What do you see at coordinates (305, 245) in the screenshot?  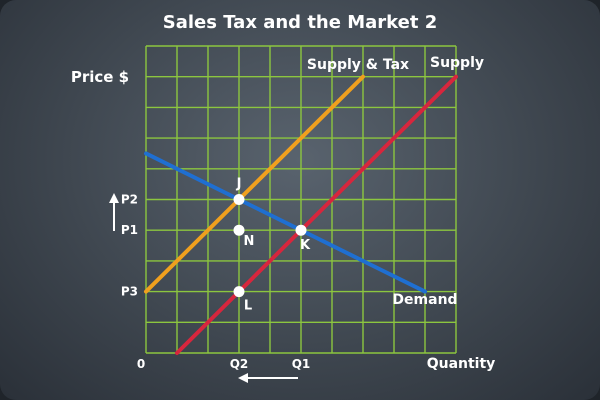 I see `point-label-k: K` at bounding box center [305, 245].